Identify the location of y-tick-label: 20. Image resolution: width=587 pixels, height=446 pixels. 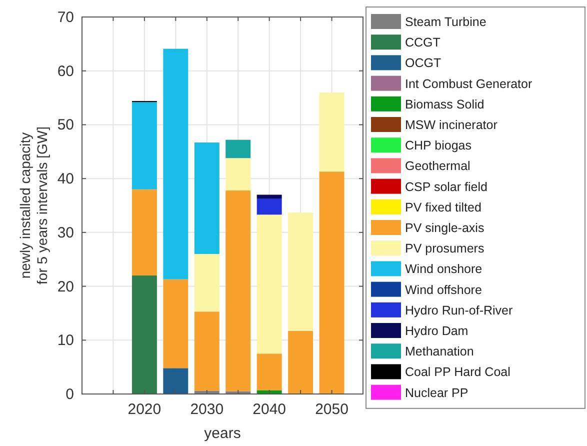
(65, 287).